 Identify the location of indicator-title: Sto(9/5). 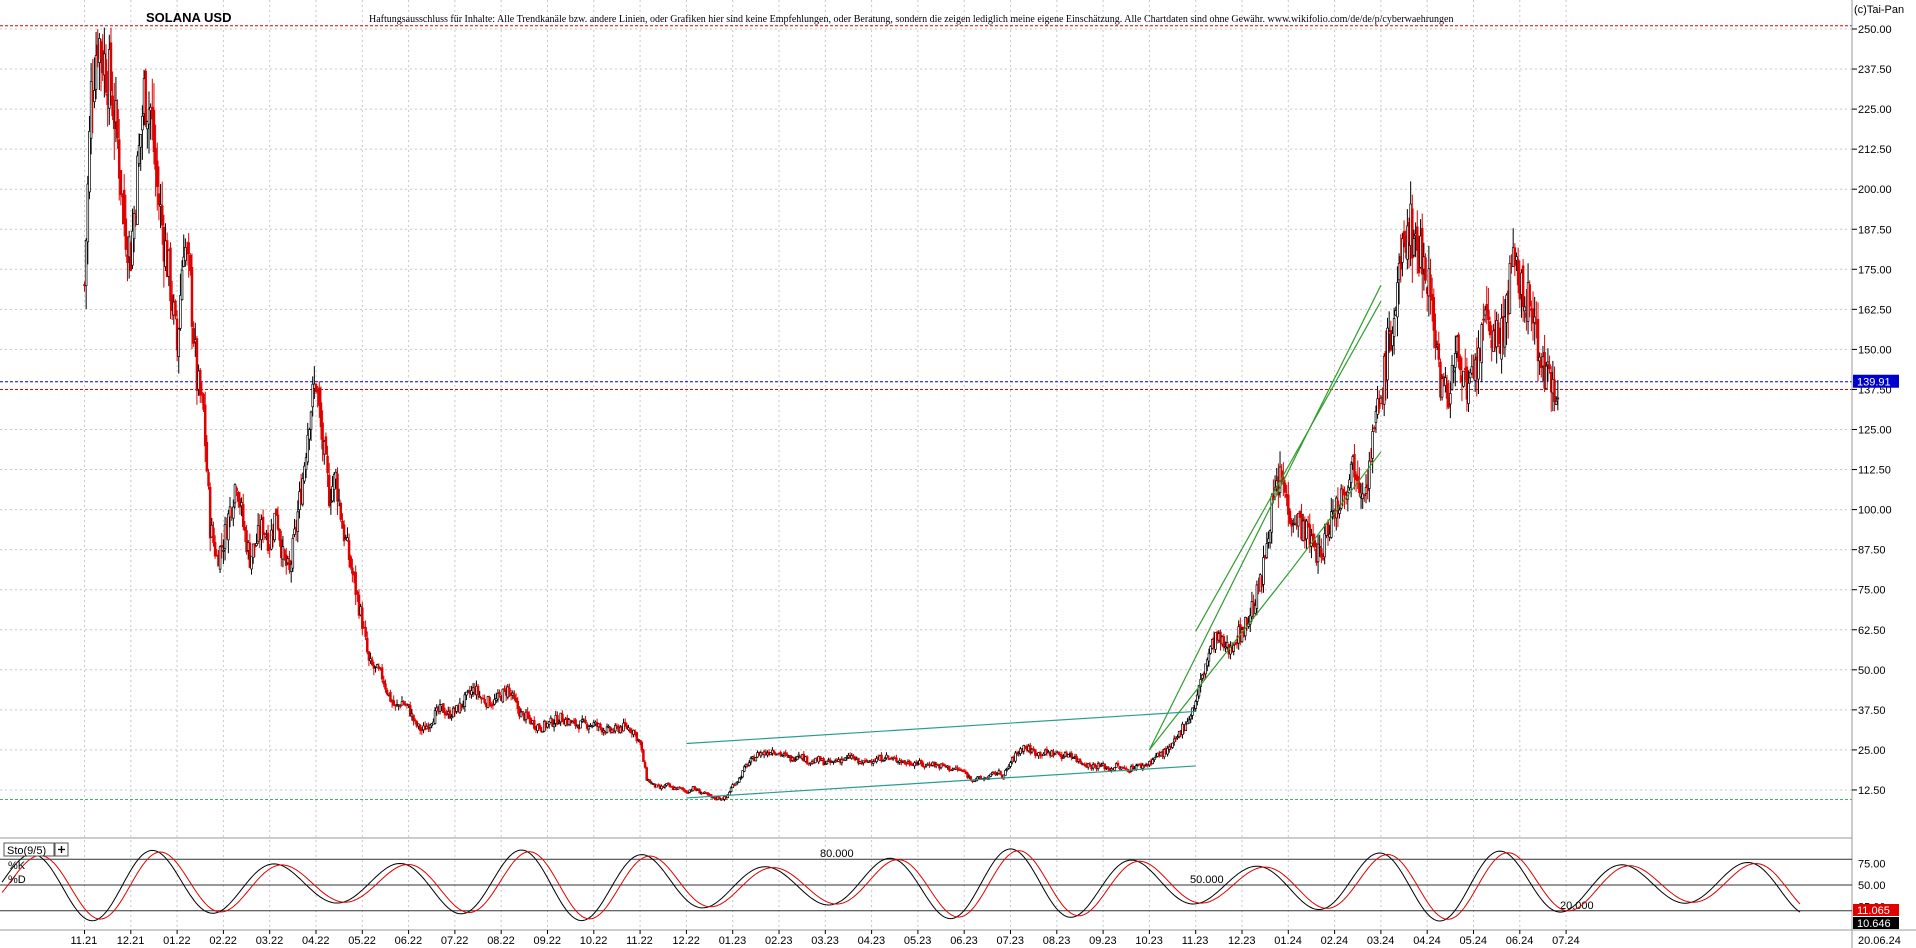
(26, 851).